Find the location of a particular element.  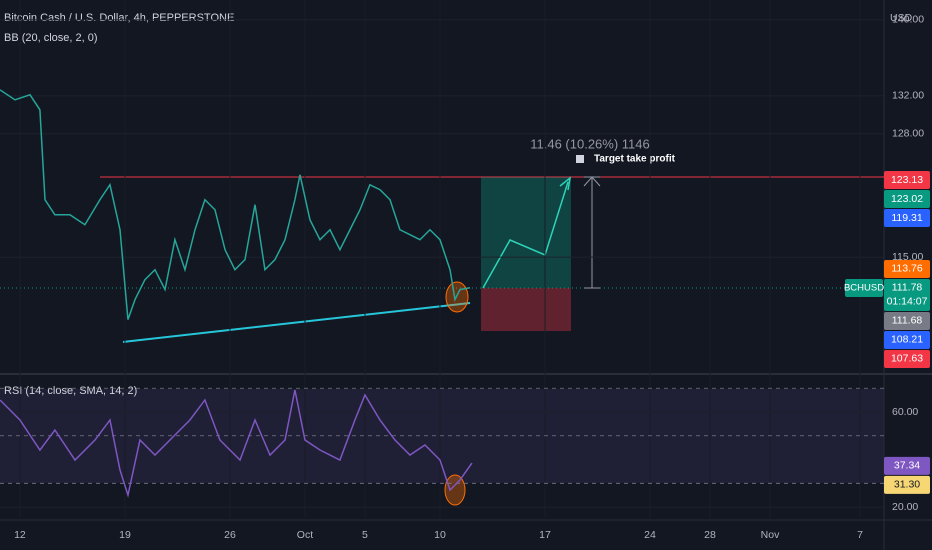

price-tag-label: 119.31 is located at coordinates (906, 218).